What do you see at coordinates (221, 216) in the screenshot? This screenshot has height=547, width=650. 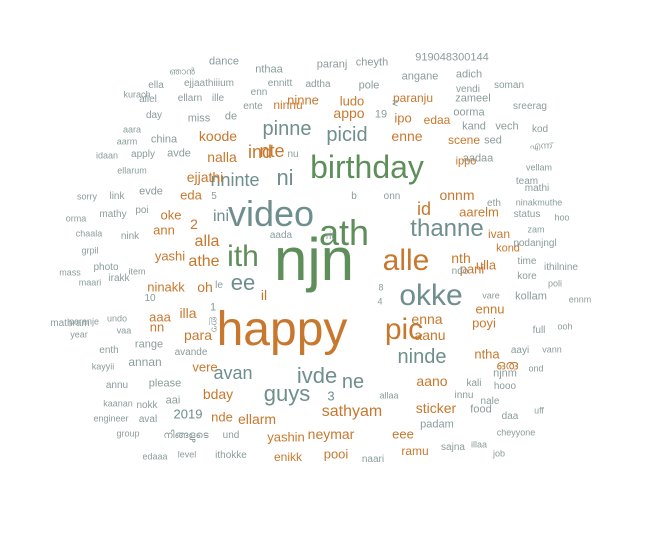 I see `cloud-word: ini` at bounding box center [221, 216].